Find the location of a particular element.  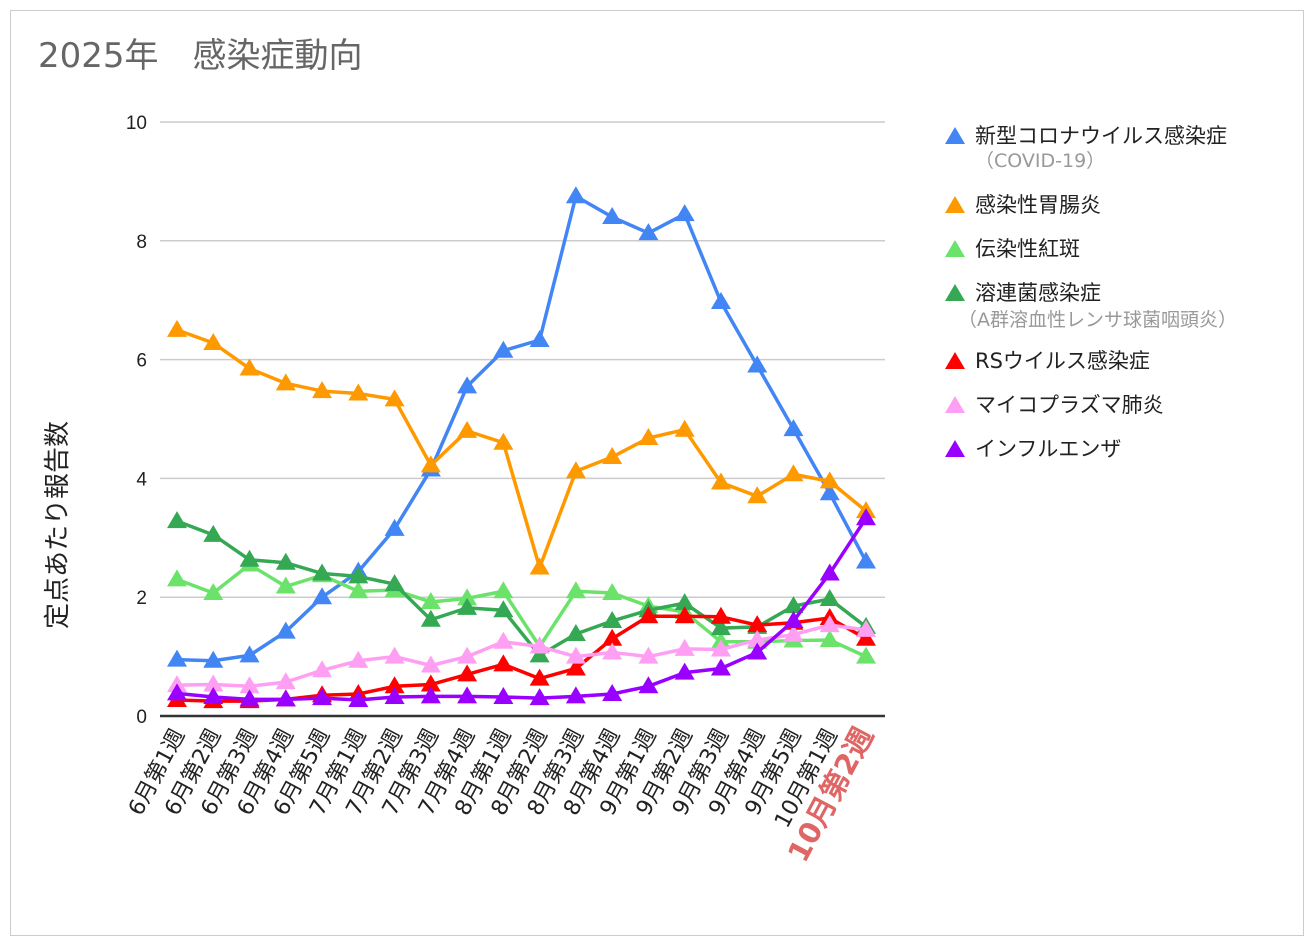

legend-item: 溶連菌感染症 is located at coordinates (1023, 292).